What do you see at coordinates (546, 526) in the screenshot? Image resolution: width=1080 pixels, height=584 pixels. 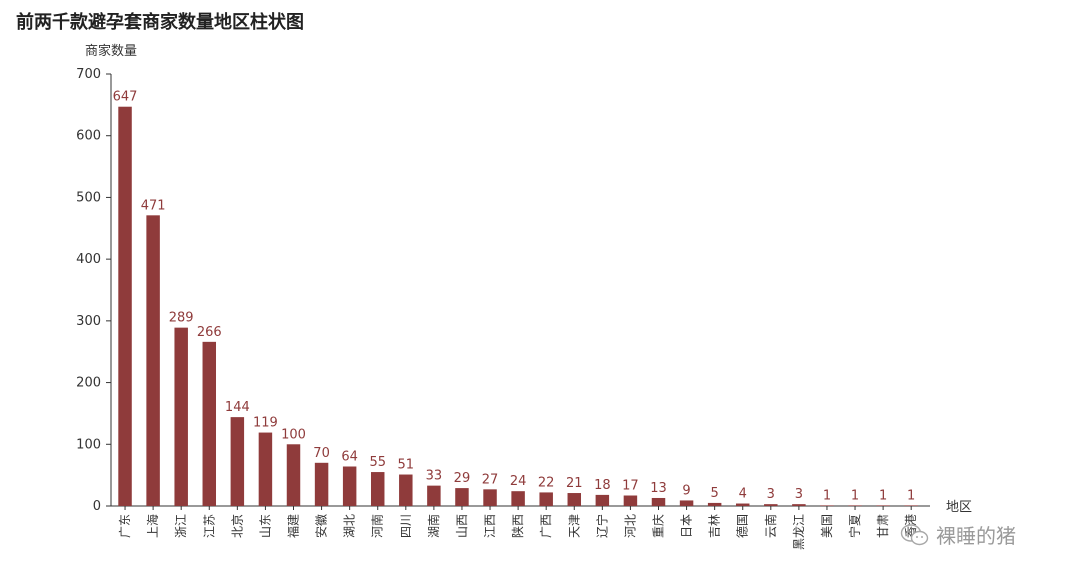 I see `x-tick-label: 广西` at bounding box center [546, 526].